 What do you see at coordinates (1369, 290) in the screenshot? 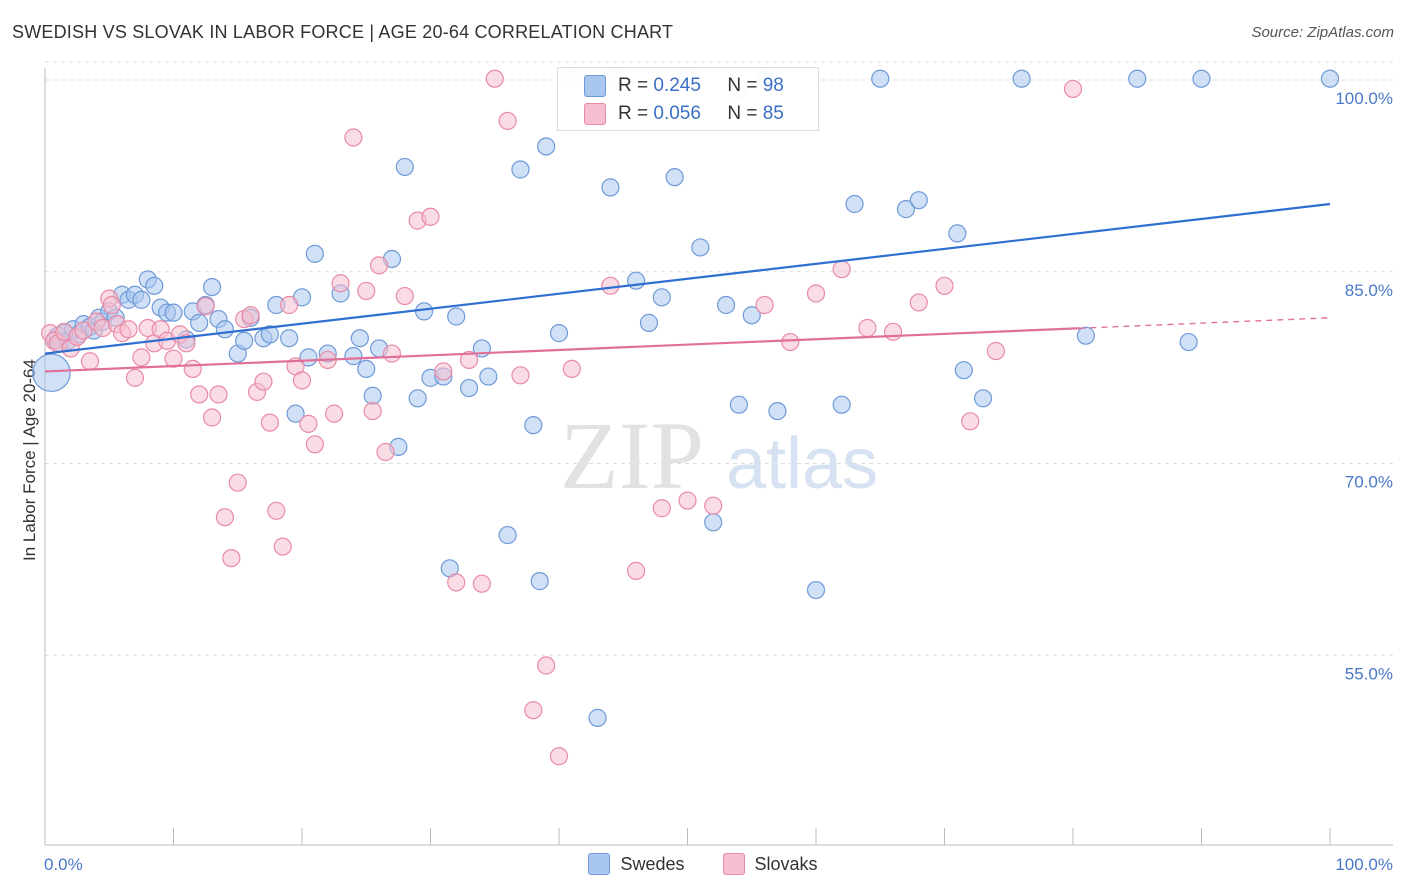
I see `y-tick-label-2: 85.0%` at bounding box center [1369, 290].